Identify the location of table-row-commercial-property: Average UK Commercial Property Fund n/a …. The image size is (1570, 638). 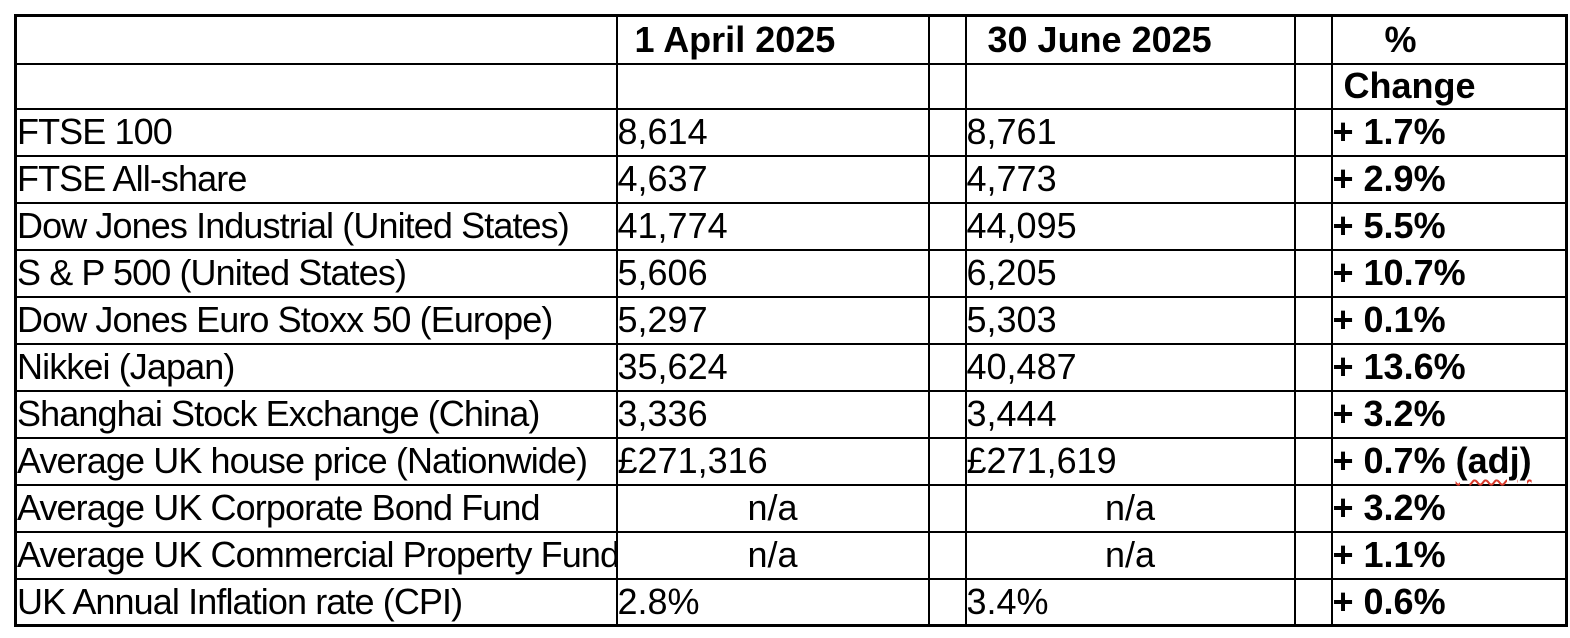
(791, 555).